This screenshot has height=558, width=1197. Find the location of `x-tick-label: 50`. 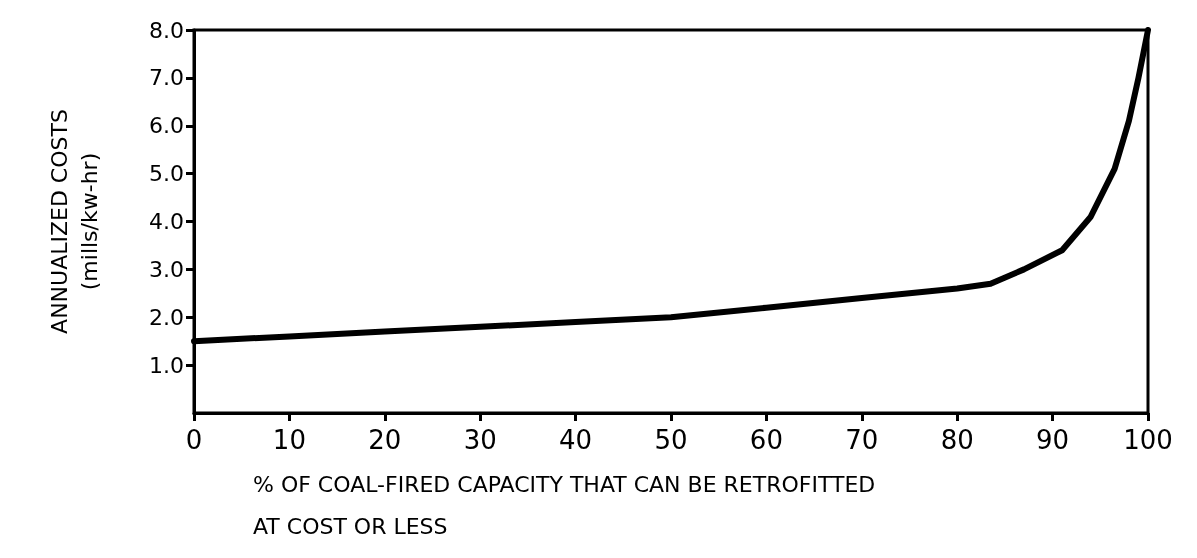

x-tick-label: 50 is located at coordinates (671, 440).